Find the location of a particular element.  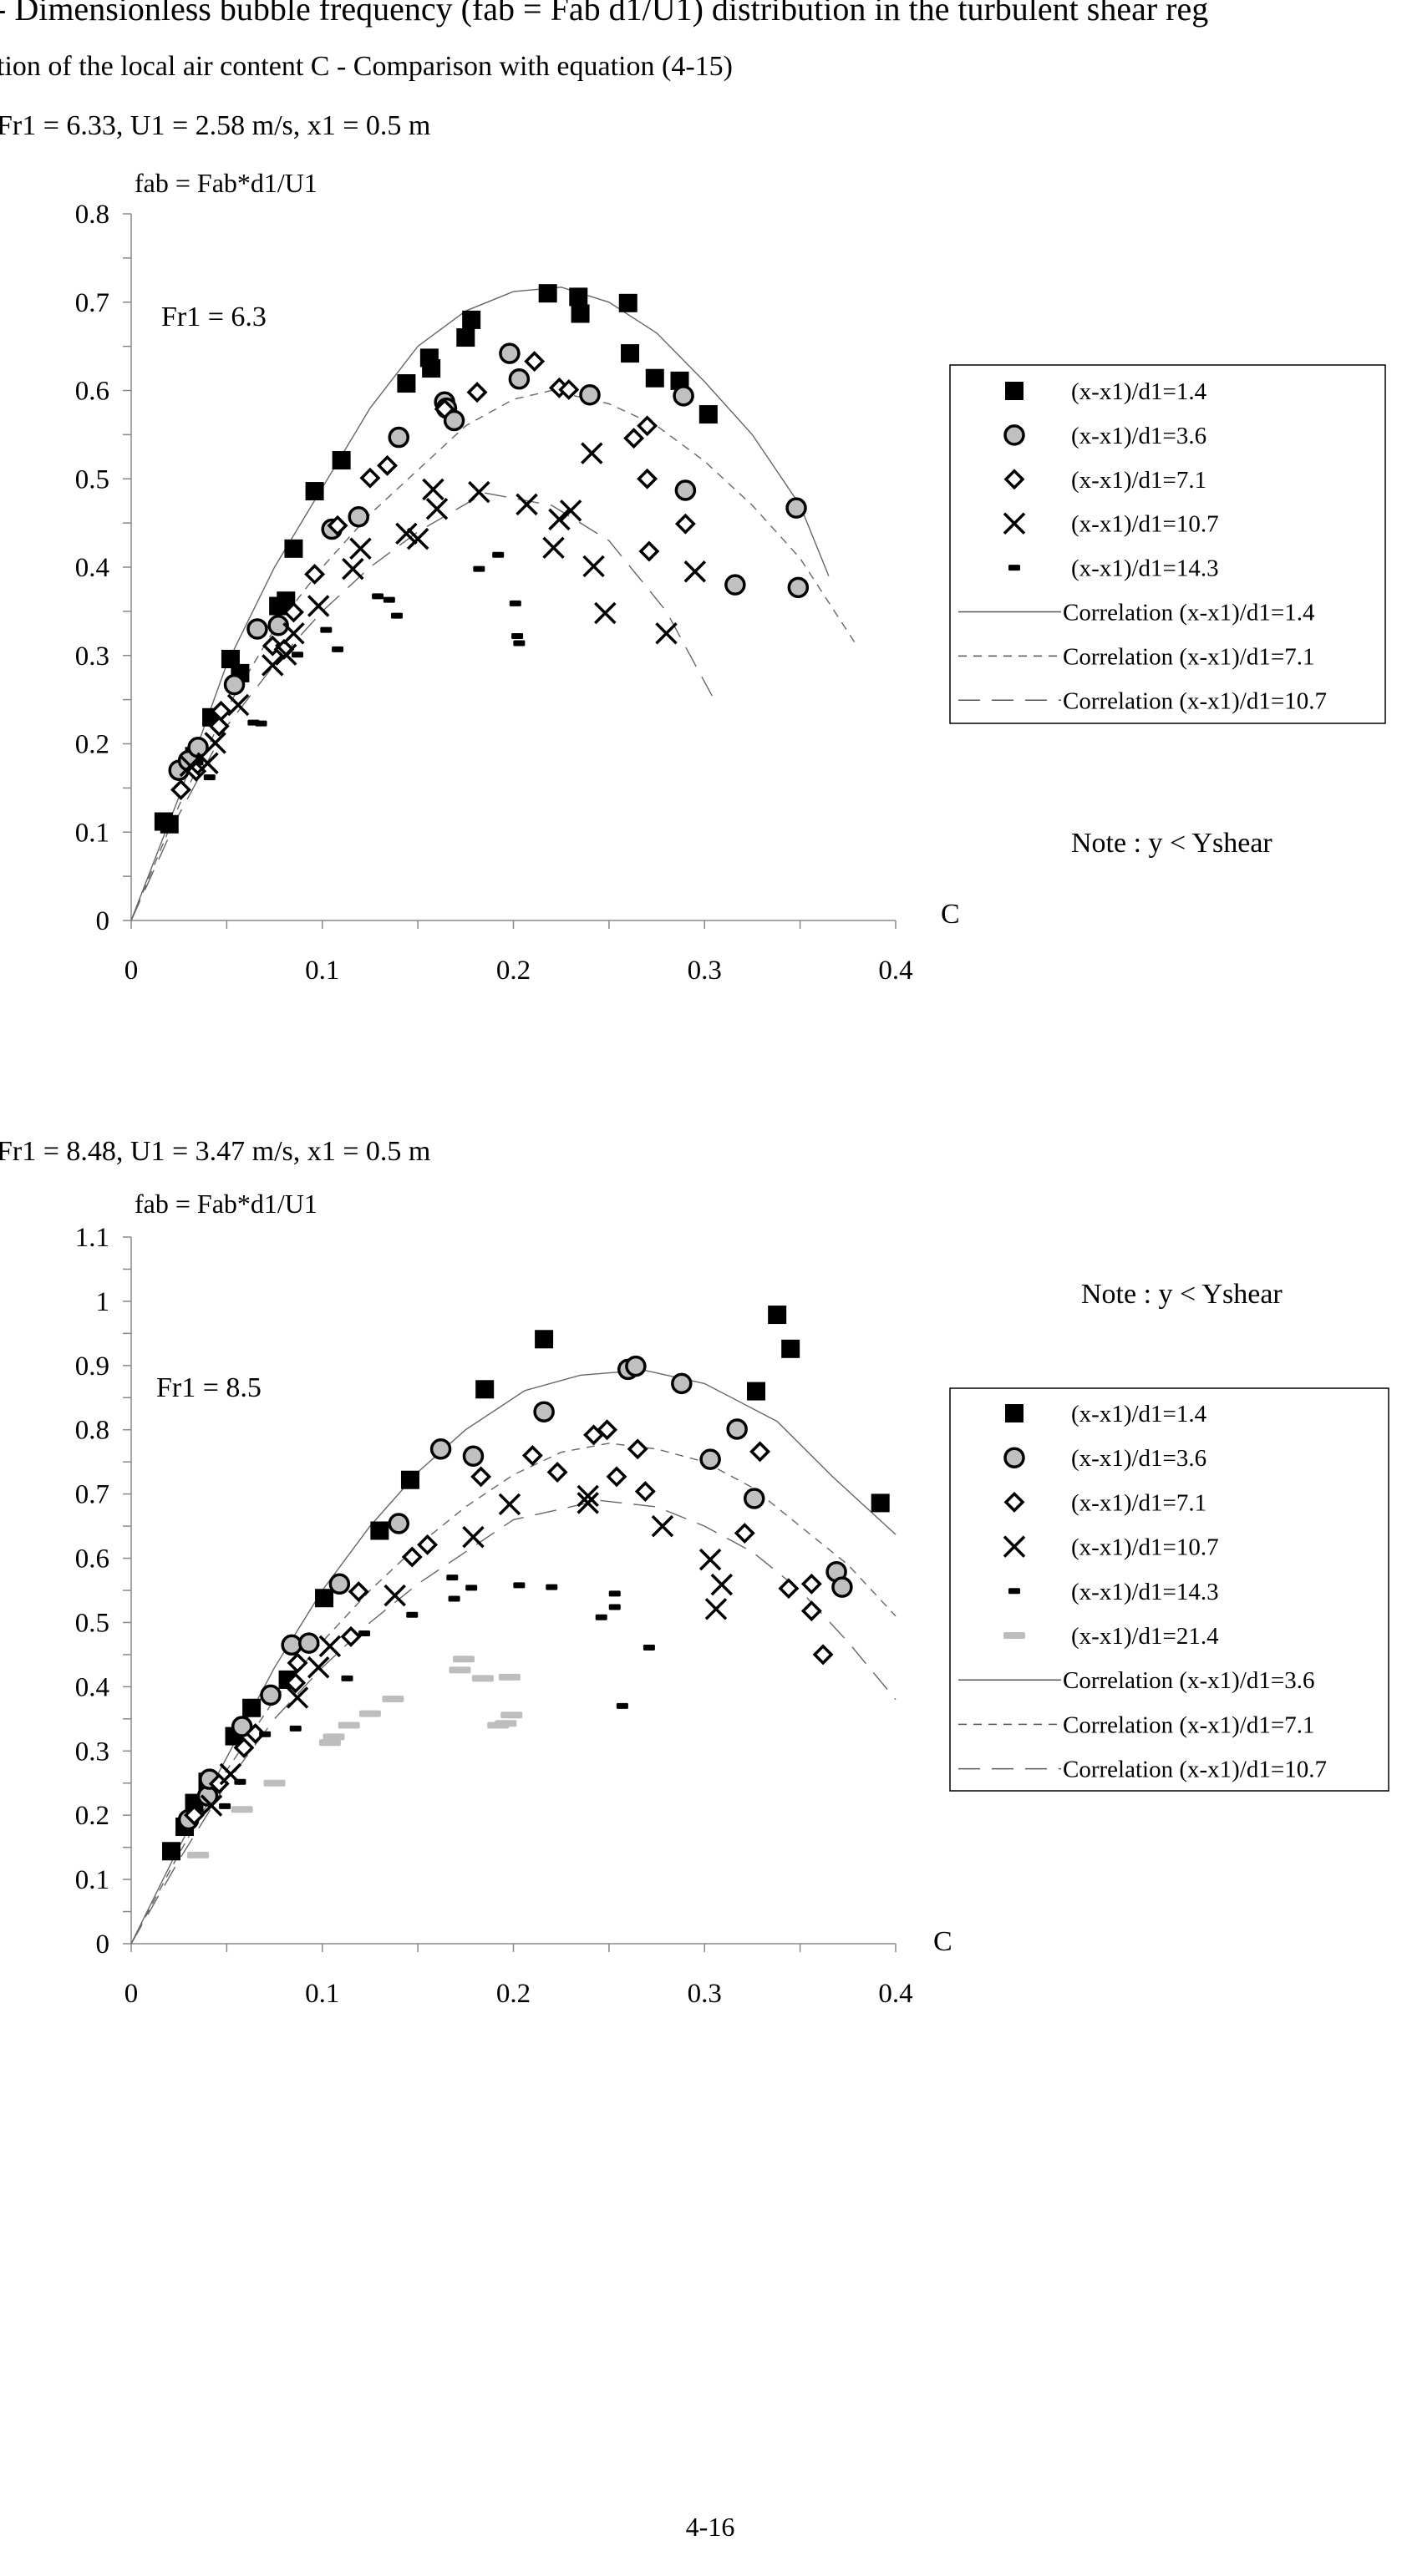

froude-annotation: Fr1 = 6.3 is located at coordinates (214, 317).